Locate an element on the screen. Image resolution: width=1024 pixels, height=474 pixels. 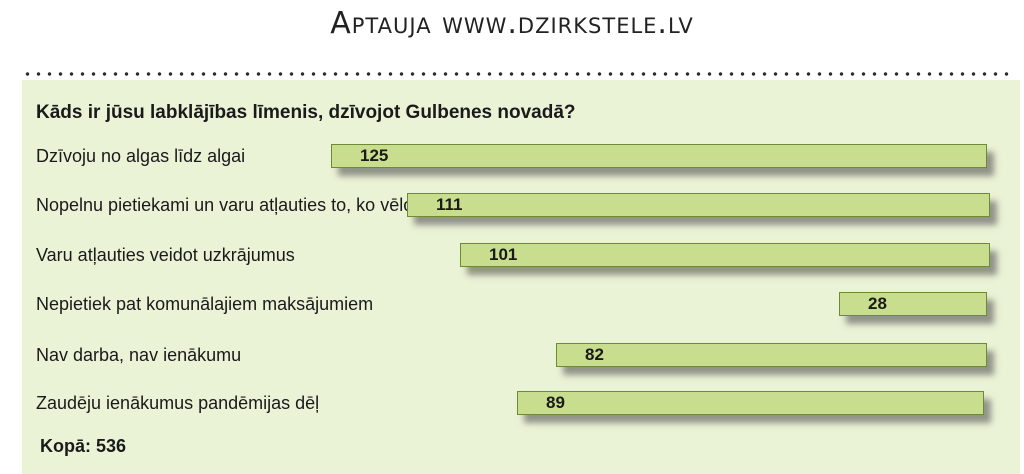
bar-value-label: 101 is located at coordinates (503, 254).